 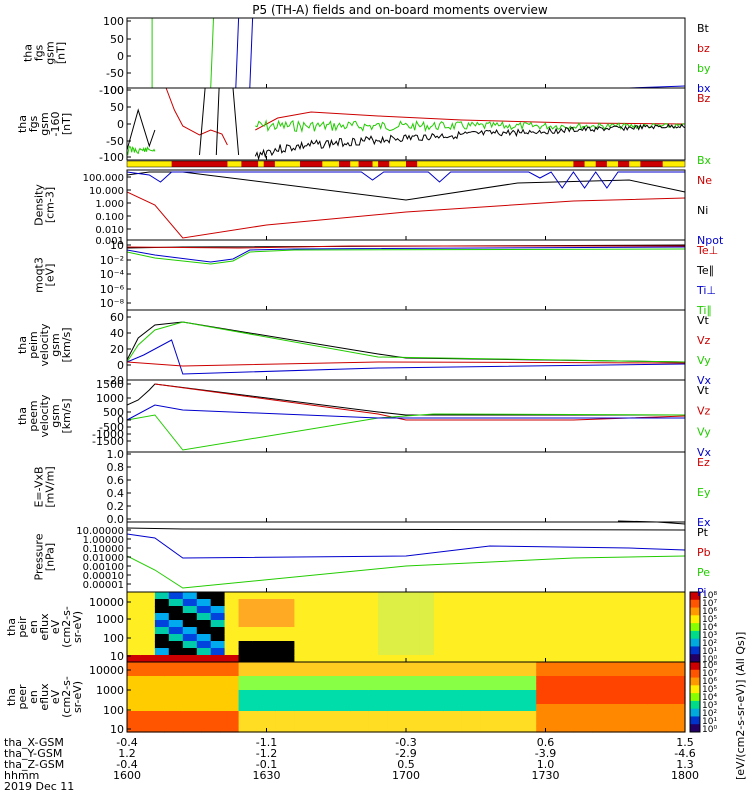 What do you see at coordinates (103, 558) in the screenshot?
I see `y-tick-label: 0.01000` at bounding box center [103, 558].